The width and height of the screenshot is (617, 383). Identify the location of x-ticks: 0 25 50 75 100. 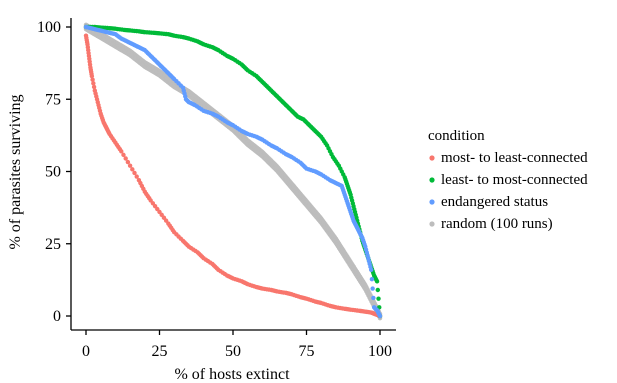
(237, 345).